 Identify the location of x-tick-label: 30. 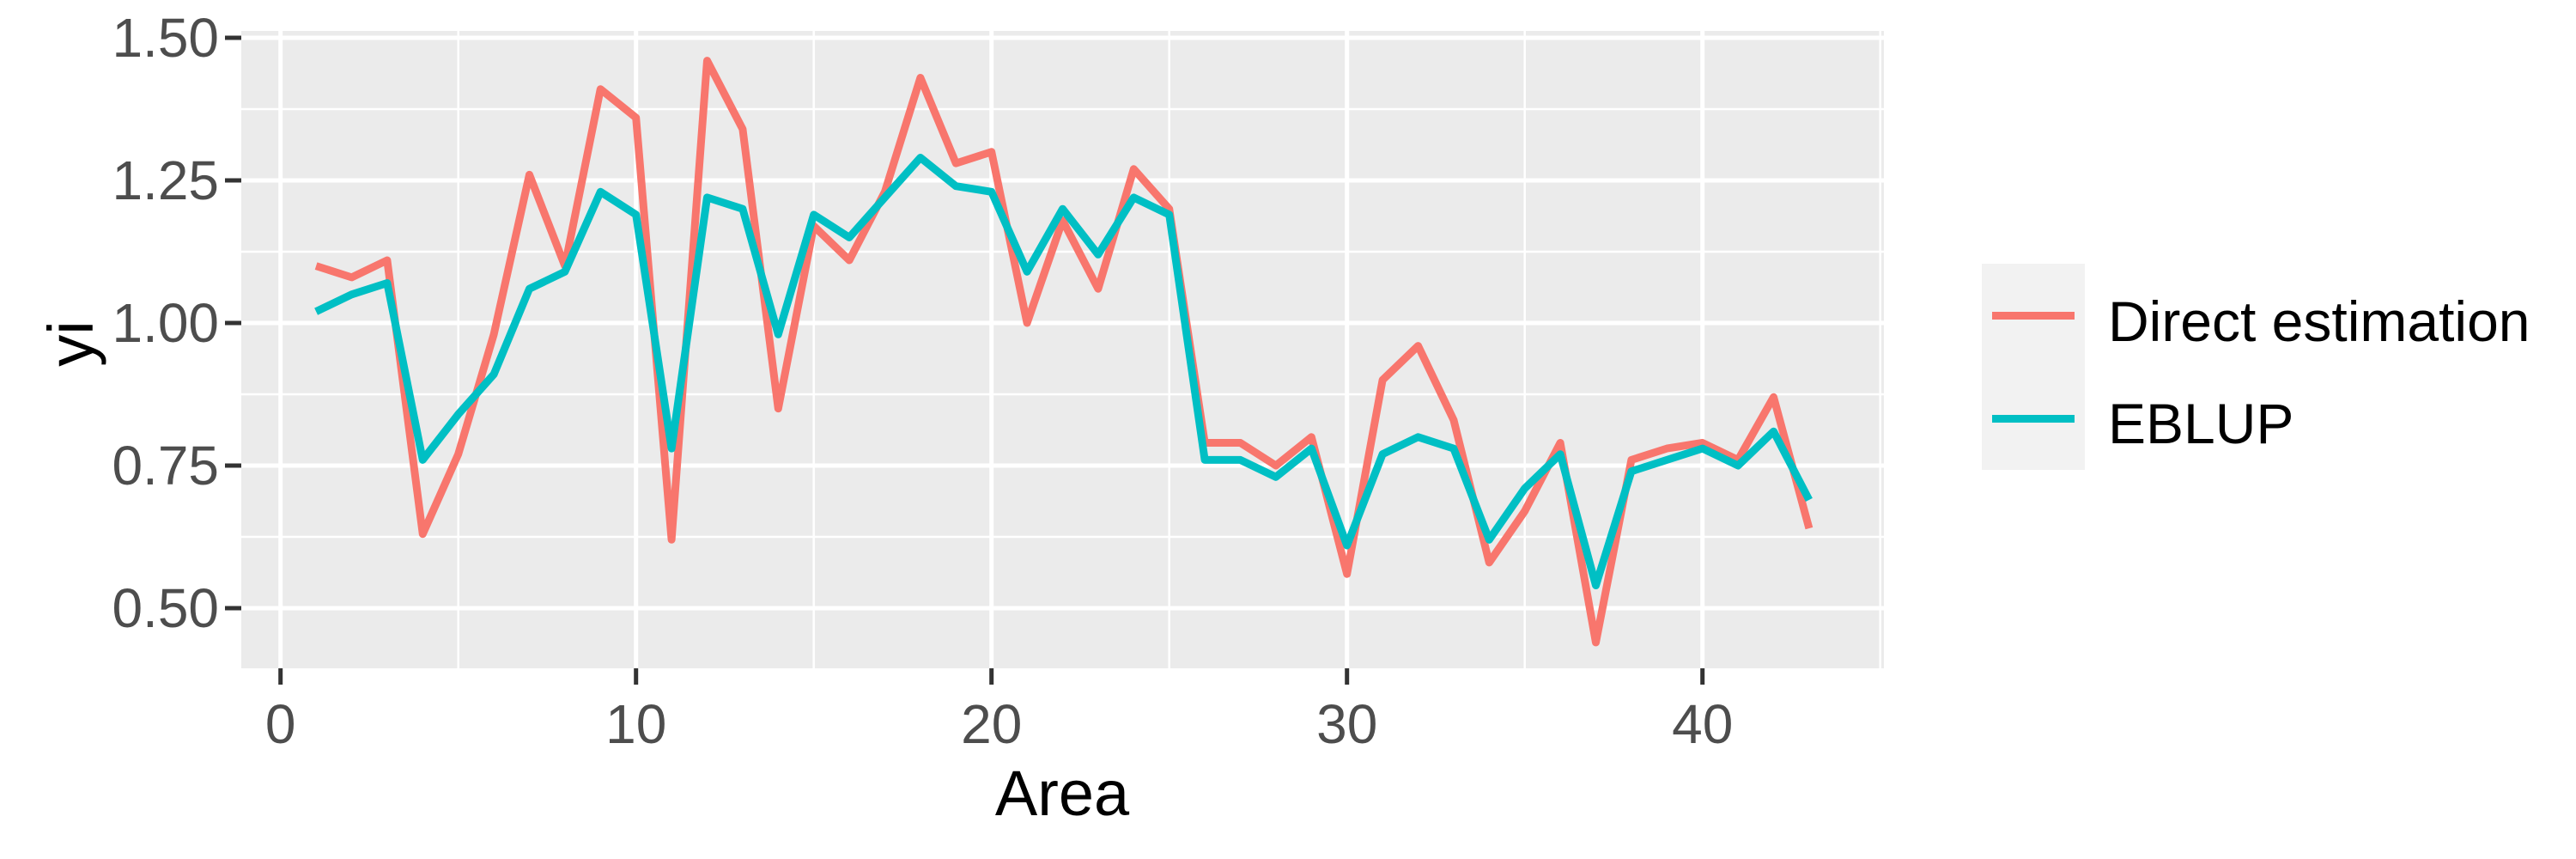
(1347, 724).